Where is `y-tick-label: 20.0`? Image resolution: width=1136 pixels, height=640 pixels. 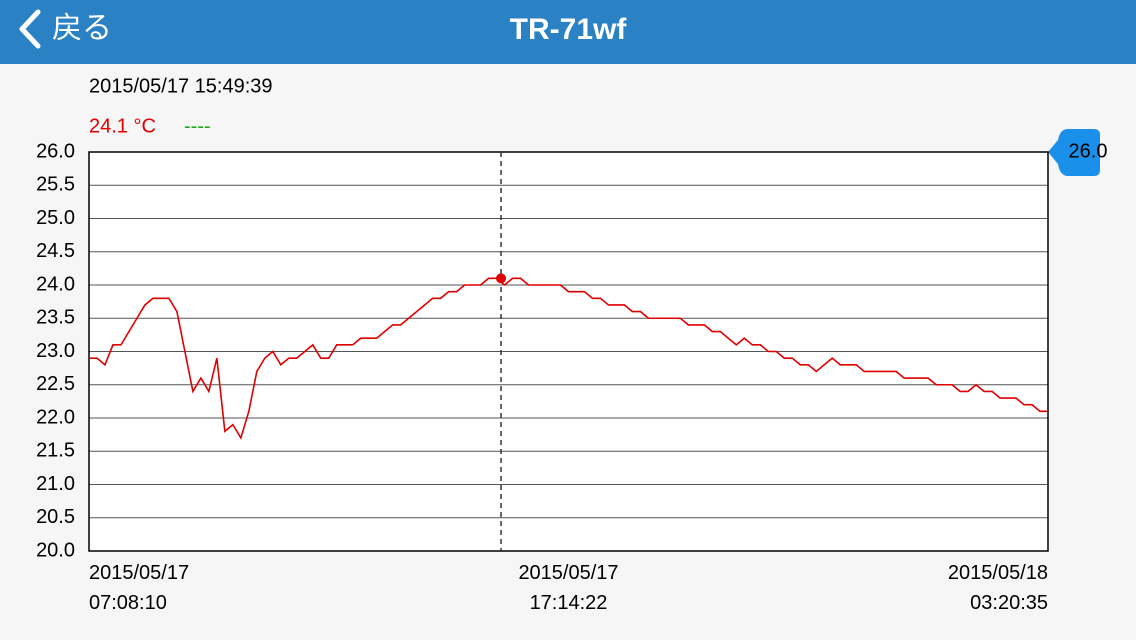
y-tick-label: 20.0 is located at coordinates (55, 550).